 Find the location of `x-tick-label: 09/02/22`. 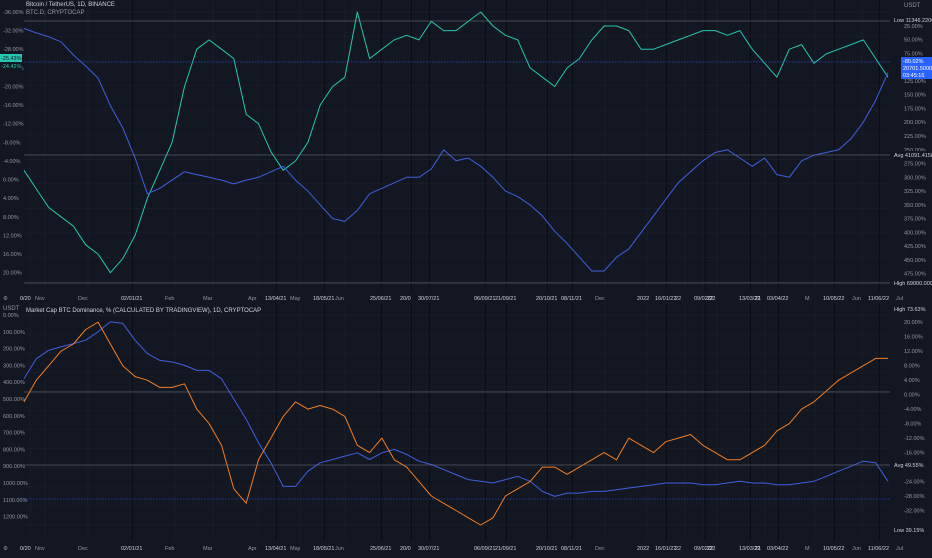

x-tick-label: 09/02/22 is located at coordinates (704, 299).